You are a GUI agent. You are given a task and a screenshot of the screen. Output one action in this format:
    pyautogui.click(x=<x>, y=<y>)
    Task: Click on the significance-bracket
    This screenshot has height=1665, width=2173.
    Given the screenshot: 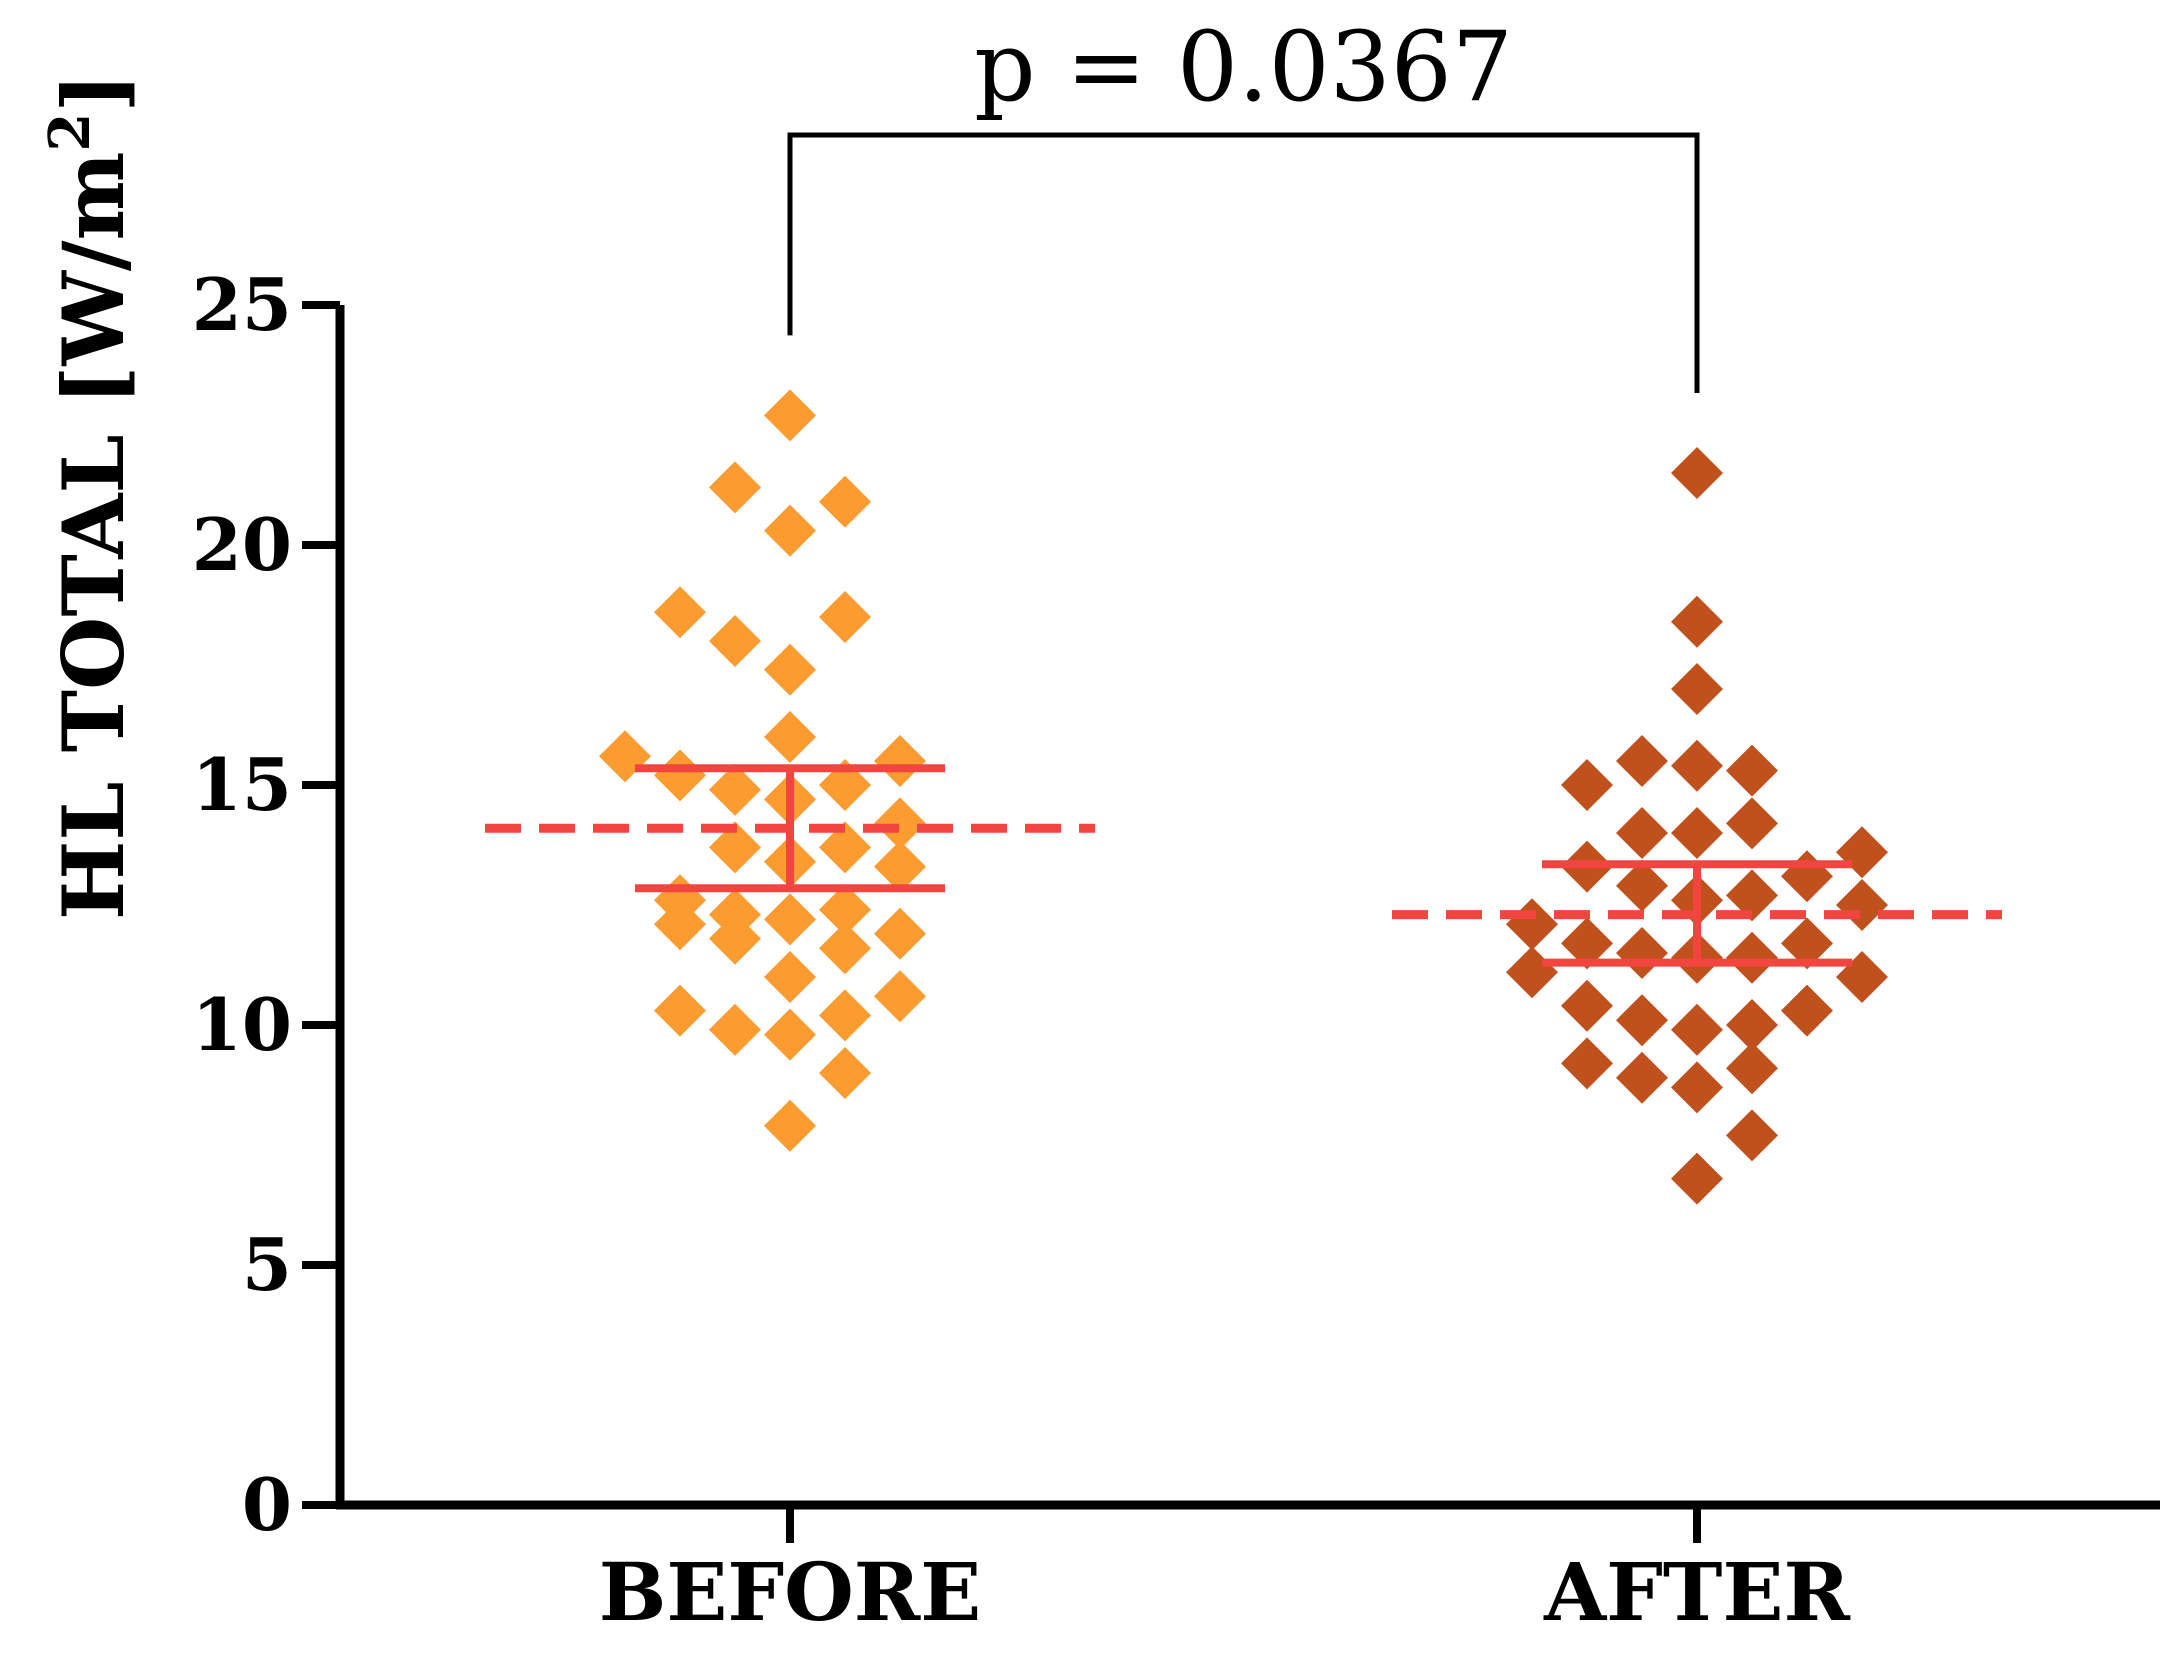 What is the action you would take?
    pyautogui.click(x=1243, y=262)
    